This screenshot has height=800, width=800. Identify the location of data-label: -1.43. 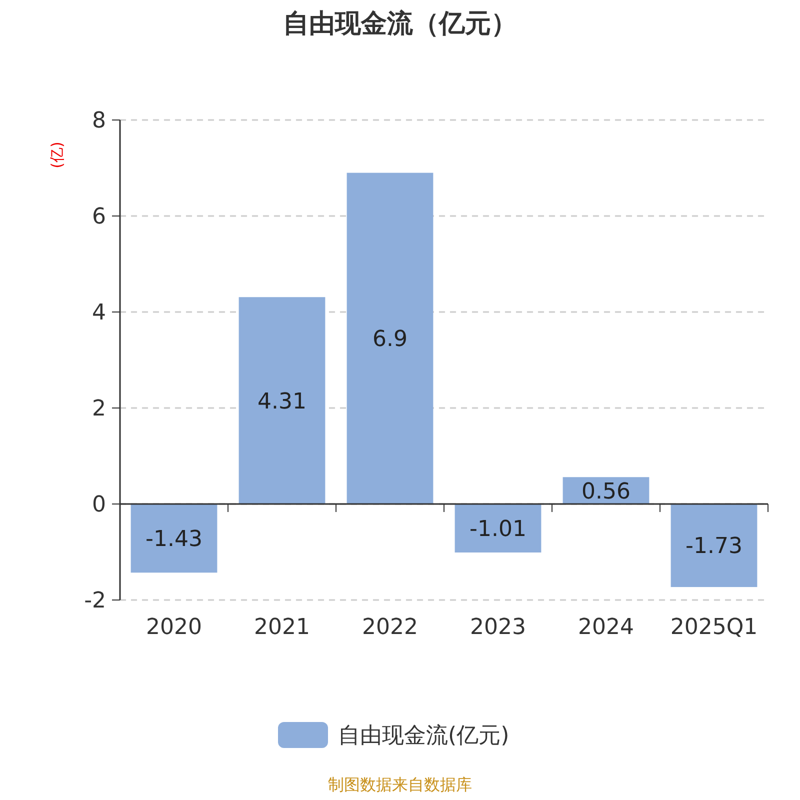
(174, 539).